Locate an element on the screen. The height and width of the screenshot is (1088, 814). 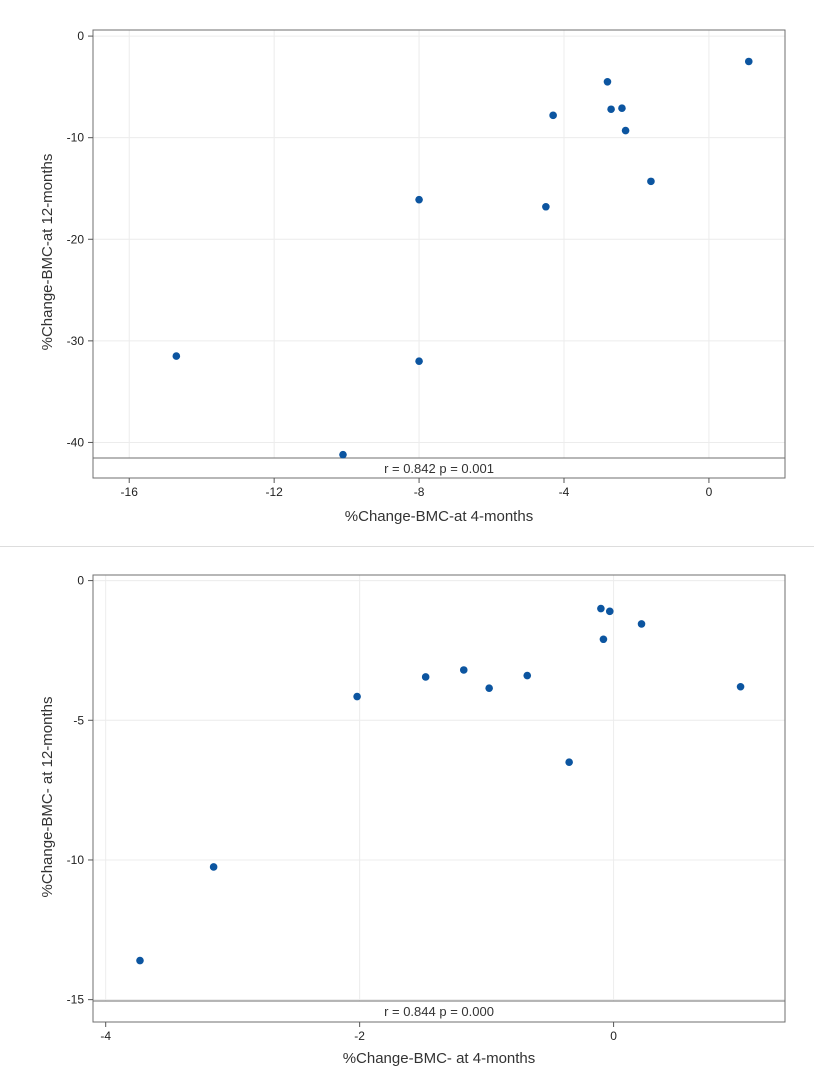
y-tick-label: -15 is located at coordinates (76, 1000).